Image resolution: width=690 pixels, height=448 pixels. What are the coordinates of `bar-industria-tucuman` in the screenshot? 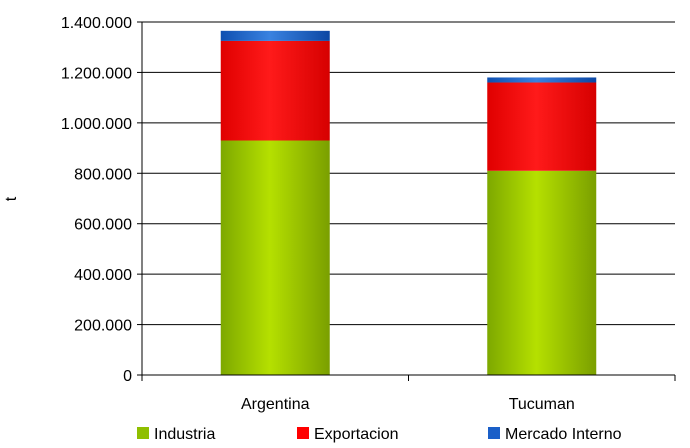 It's located at (542, 272).